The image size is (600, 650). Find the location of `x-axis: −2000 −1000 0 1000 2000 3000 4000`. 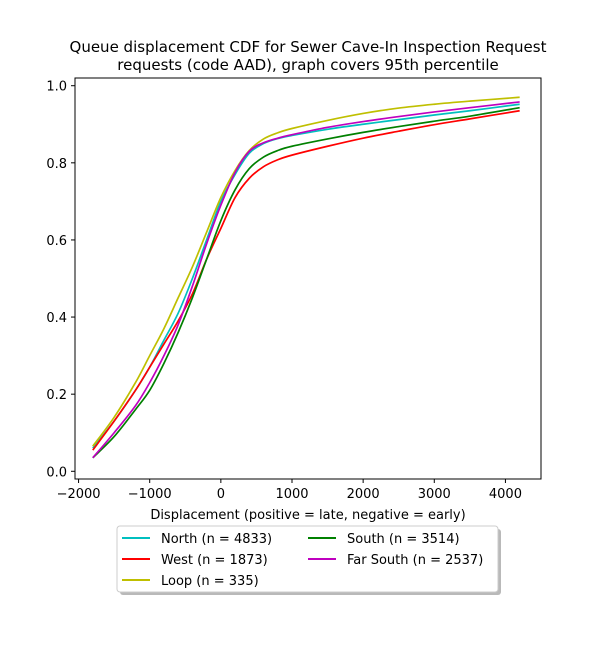

x-axis: −2000 −1000 0 1000 2000 3000 4000 is located at coordinates (289, 490).